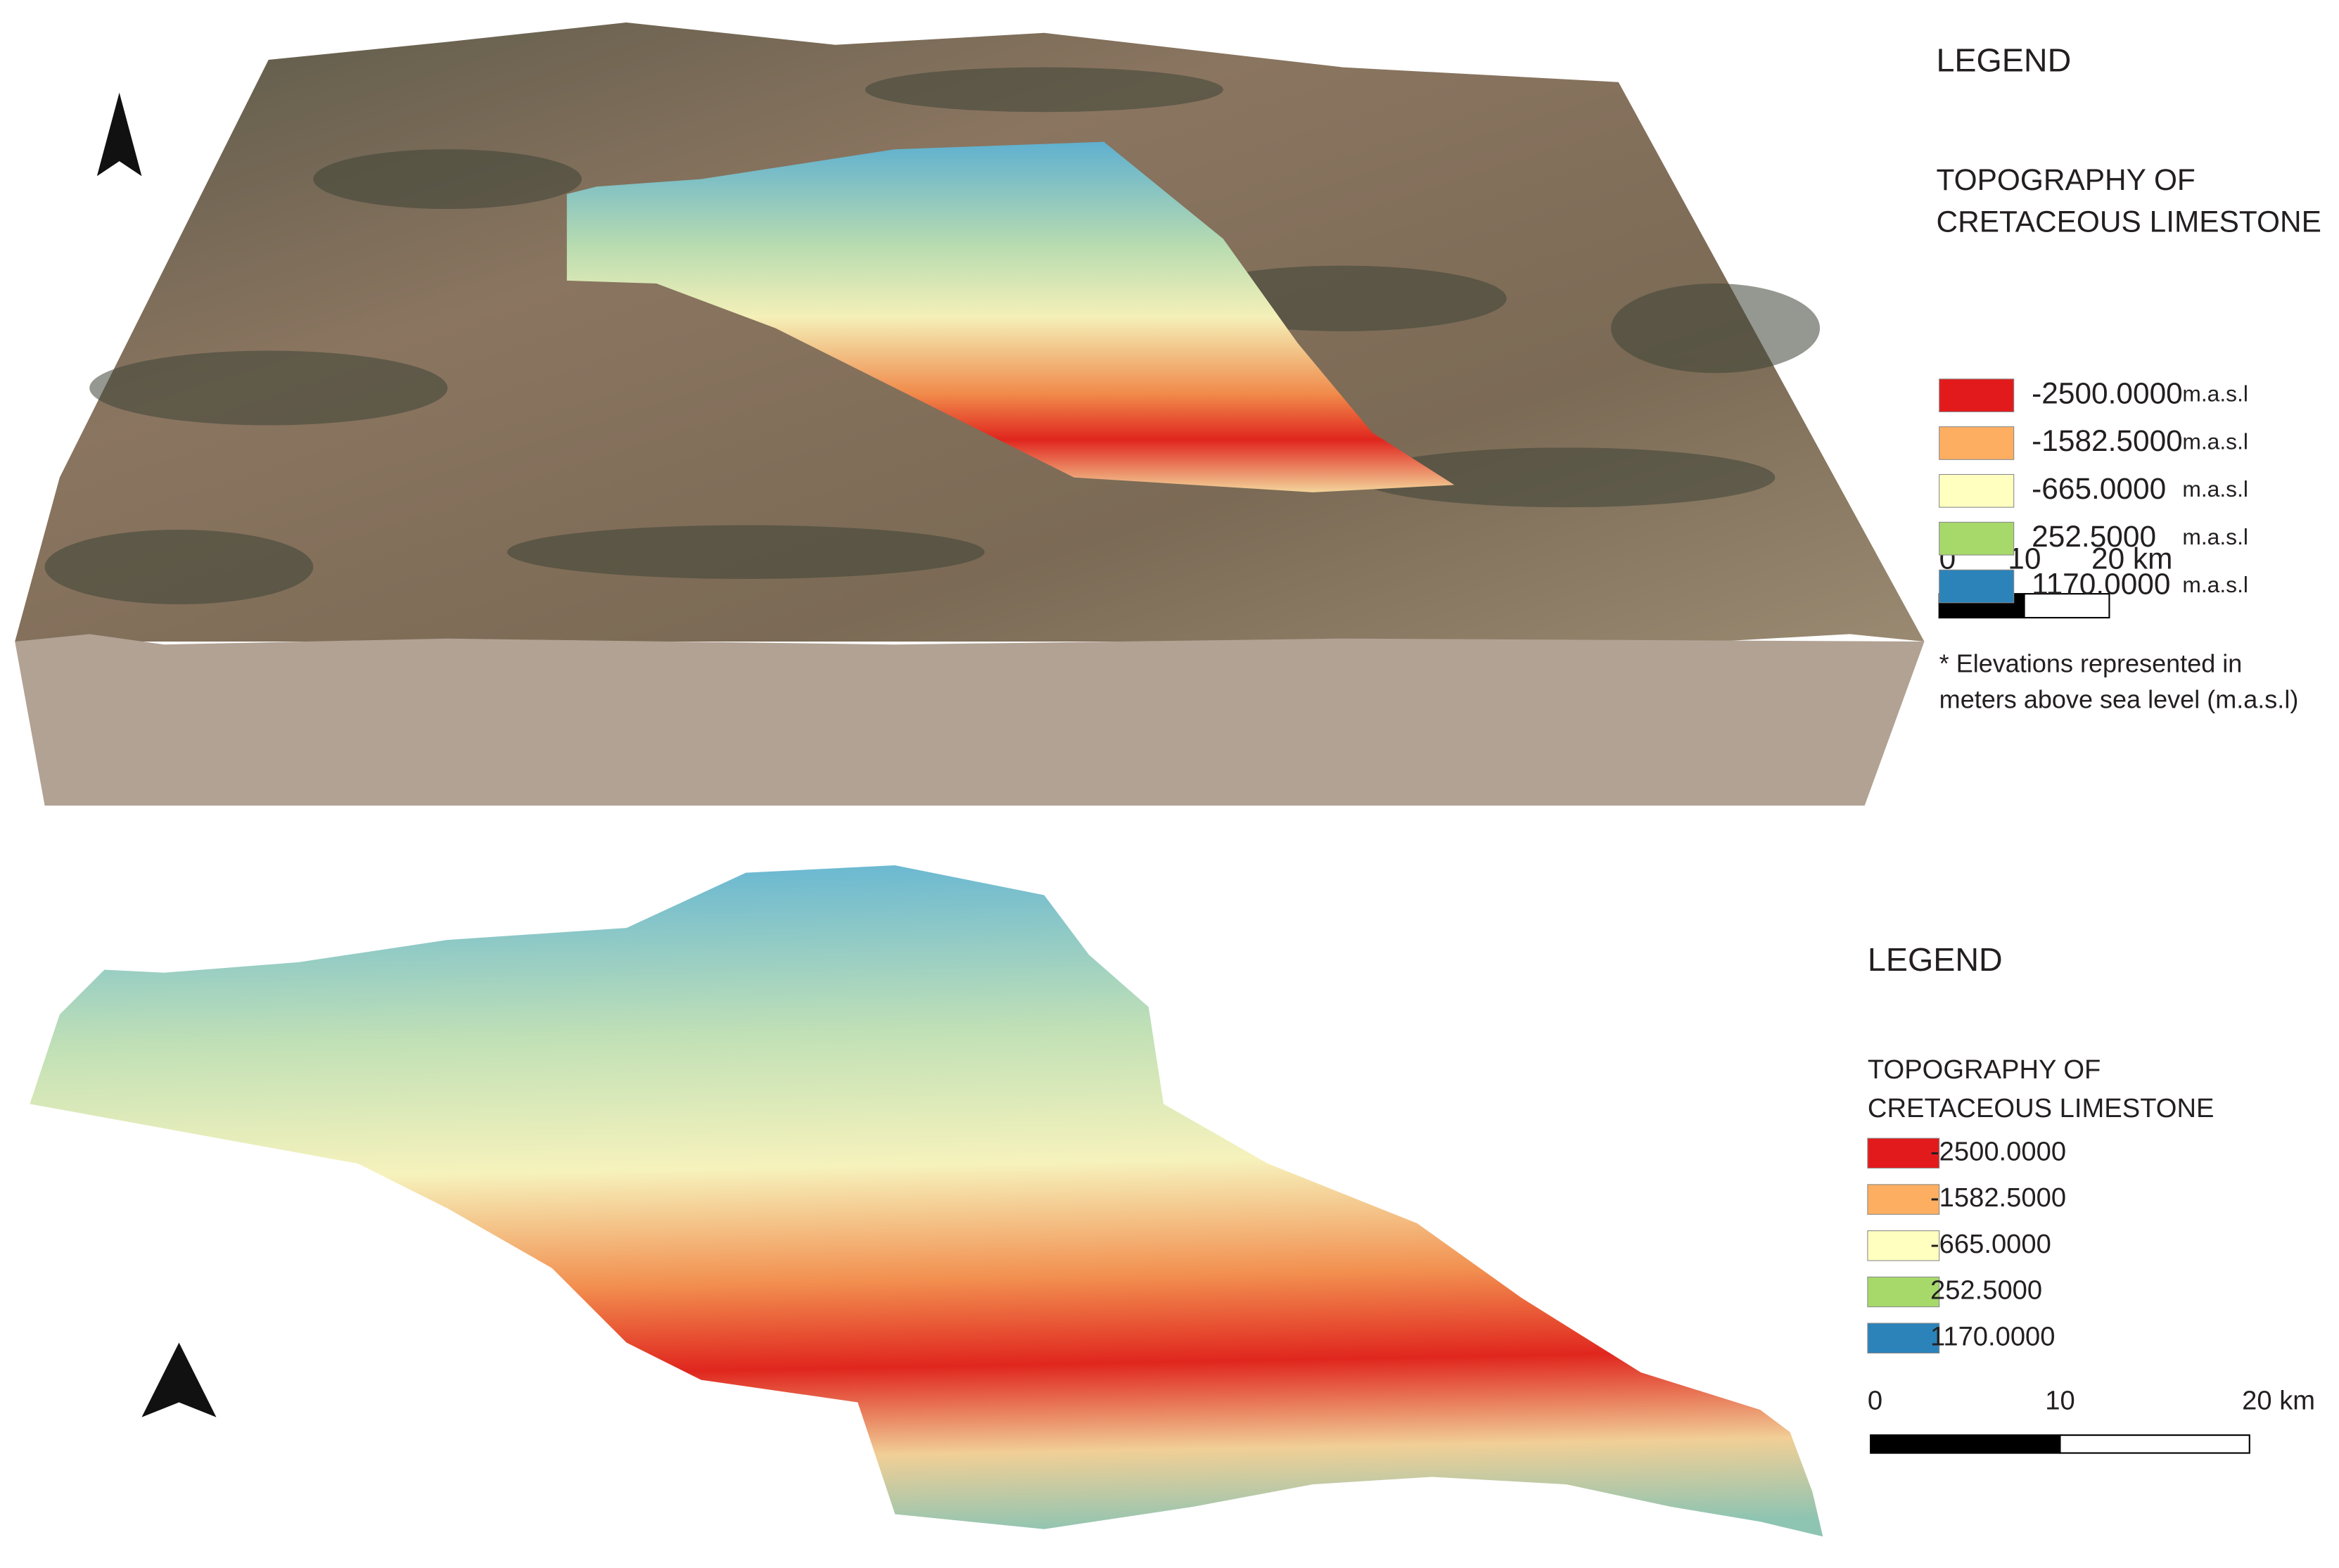 Image resolution: width=2339 pixels, height=1568 pixels. What do you see at coordinates (1010, 316) in the screenshot?
I see `limestone-surface` at bounding box center [1010, 316].